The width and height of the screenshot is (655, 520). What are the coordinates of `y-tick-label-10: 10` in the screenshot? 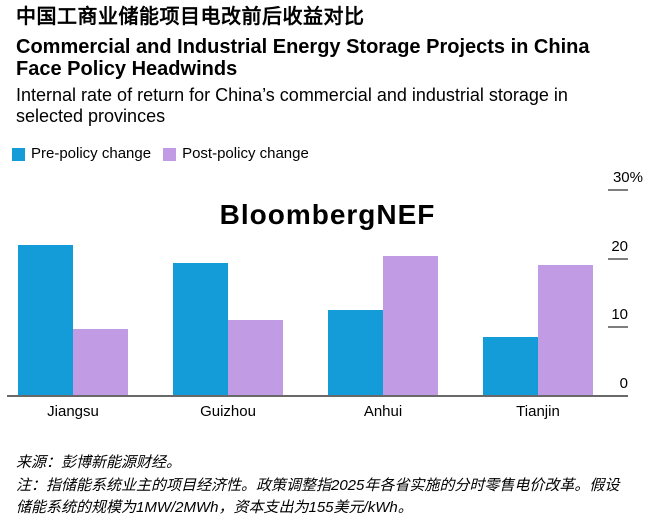 It's located at (619, 315).